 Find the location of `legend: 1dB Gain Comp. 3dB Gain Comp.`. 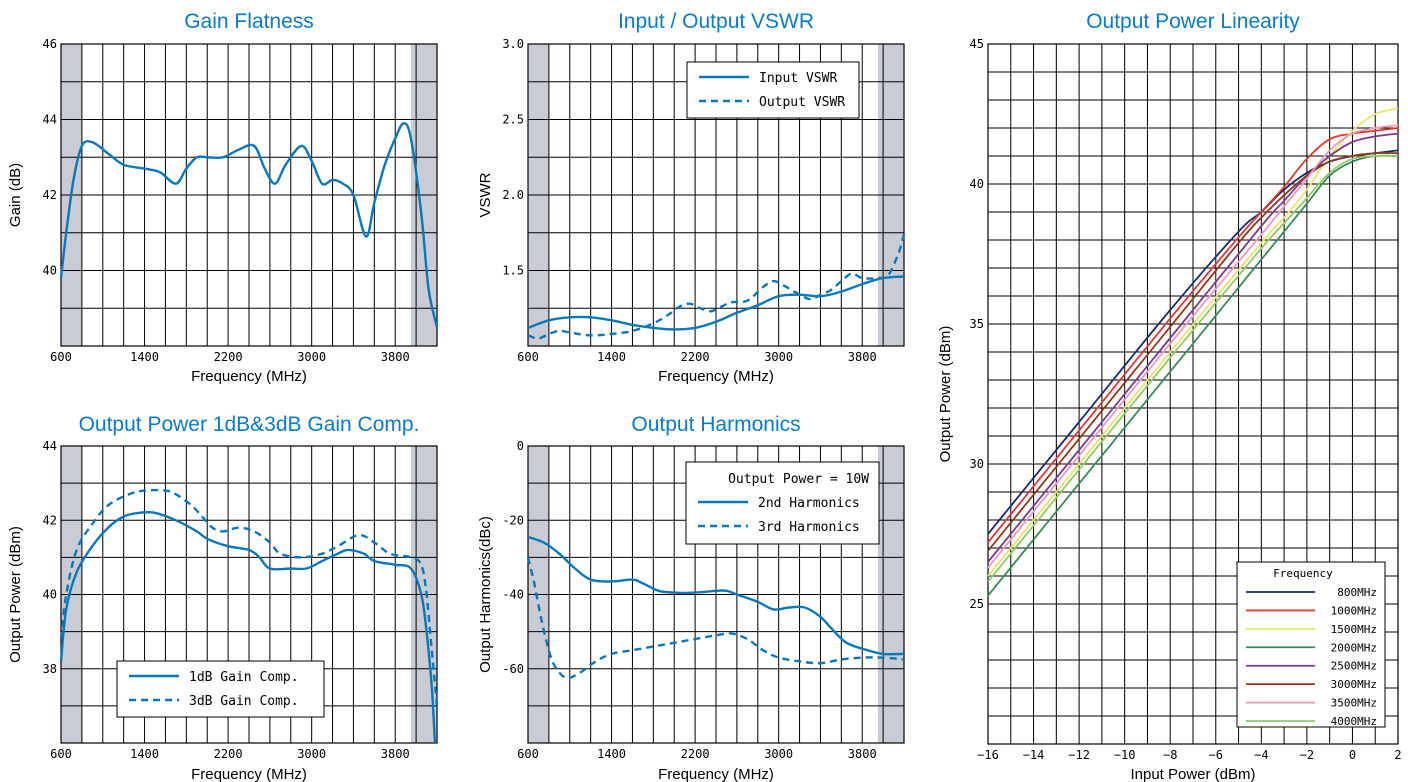

legend: 1dB Gain Comp. 3dB Gain Comp. is located at coordinates (220, 689).